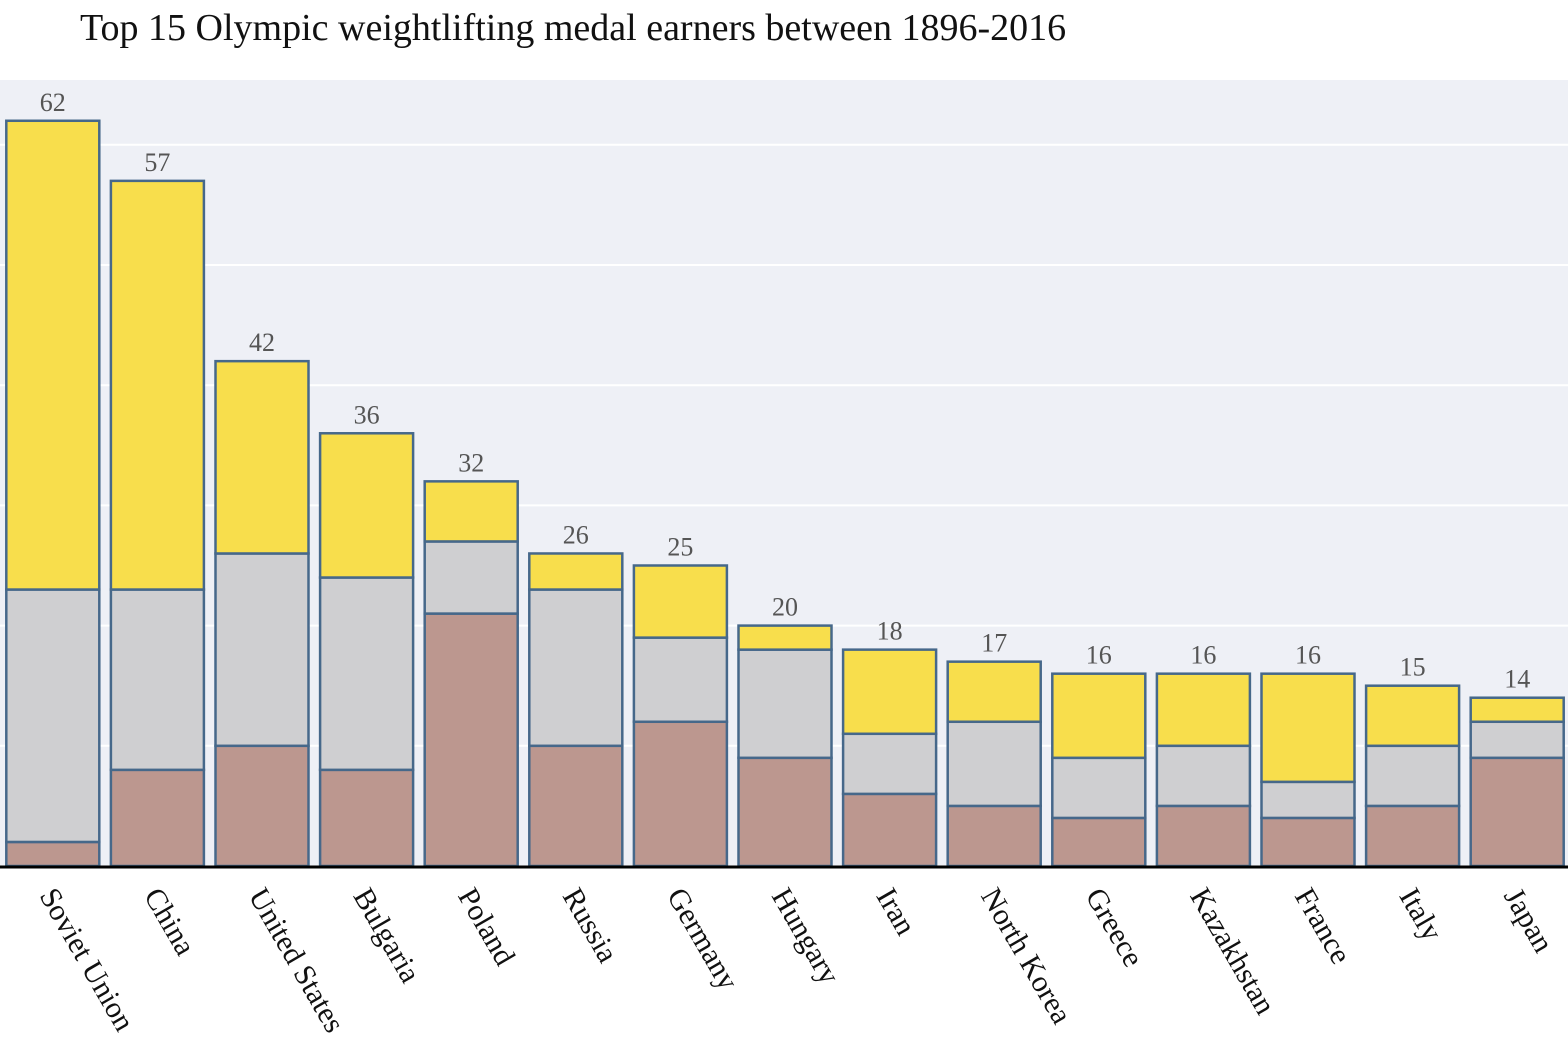 The width and height of the screenshot is (1568, 1050). I want to click on x-tick-label: North Korea, so click(1026, 955).